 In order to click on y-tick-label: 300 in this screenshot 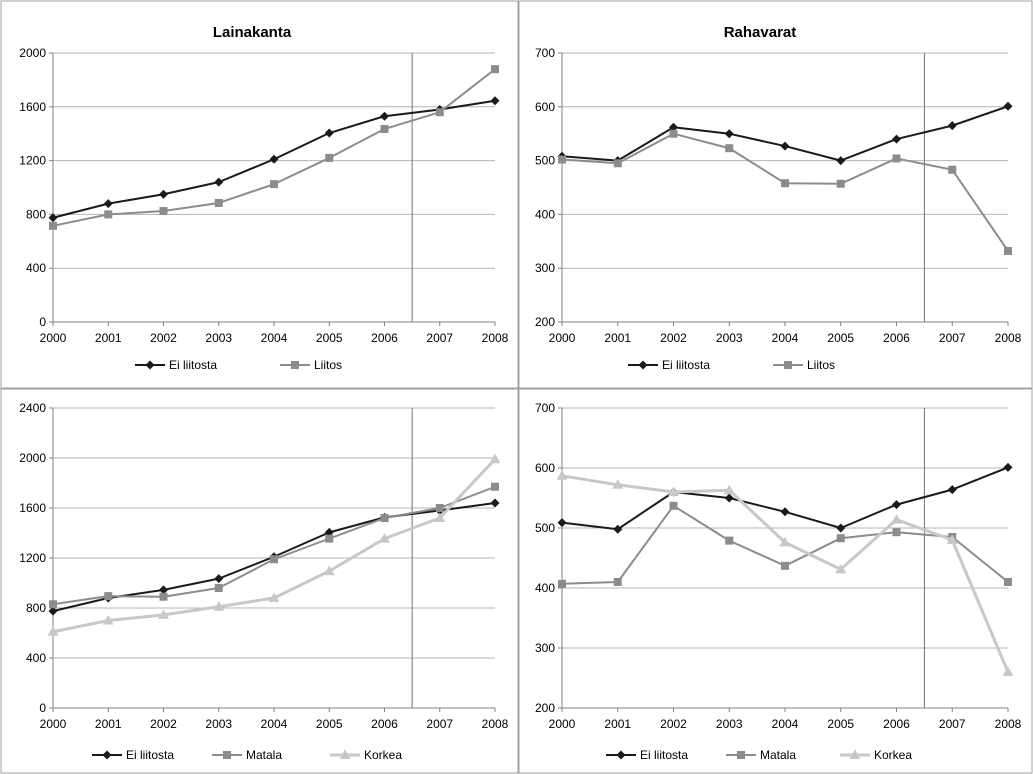, I will do `click(545, 648)`.